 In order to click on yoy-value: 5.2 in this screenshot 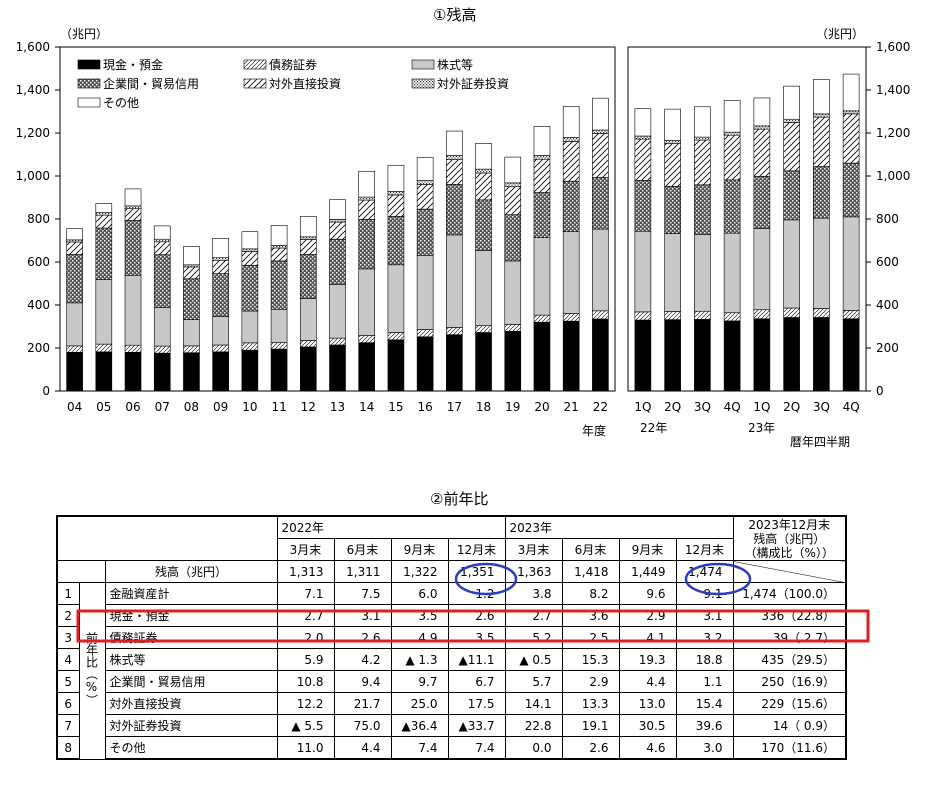, I will do `click(533, 637)`.